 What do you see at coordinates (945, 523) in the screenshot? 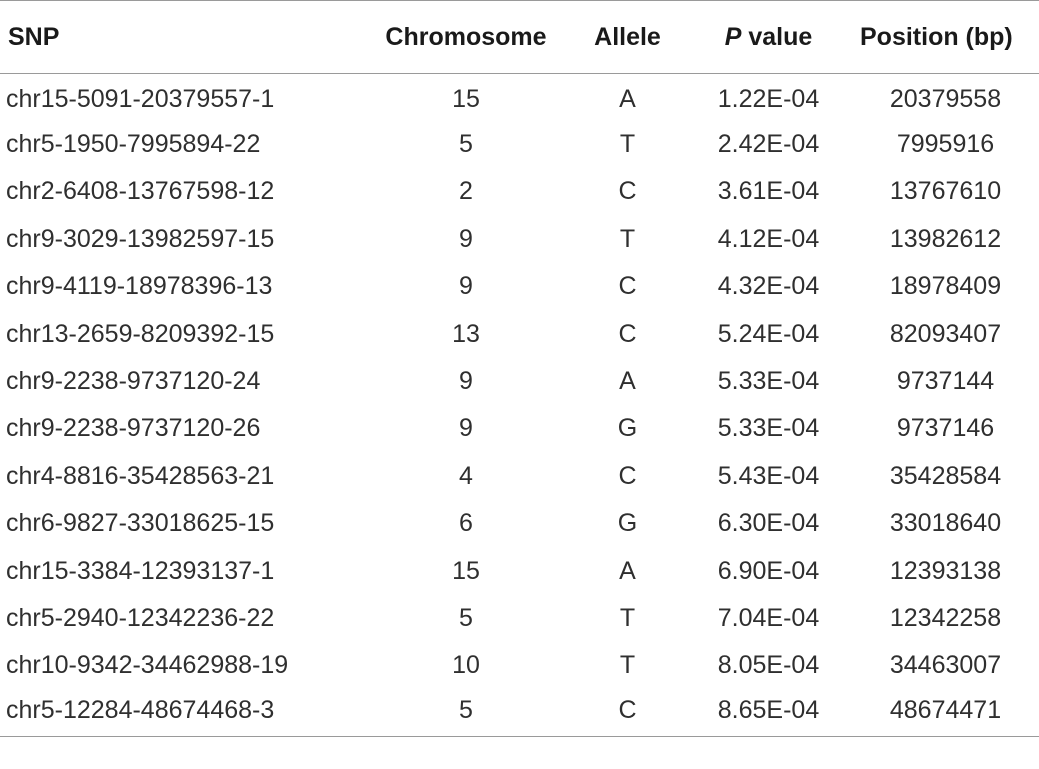
I see `cell-position: 33018640` at bounding box center [945, 523].